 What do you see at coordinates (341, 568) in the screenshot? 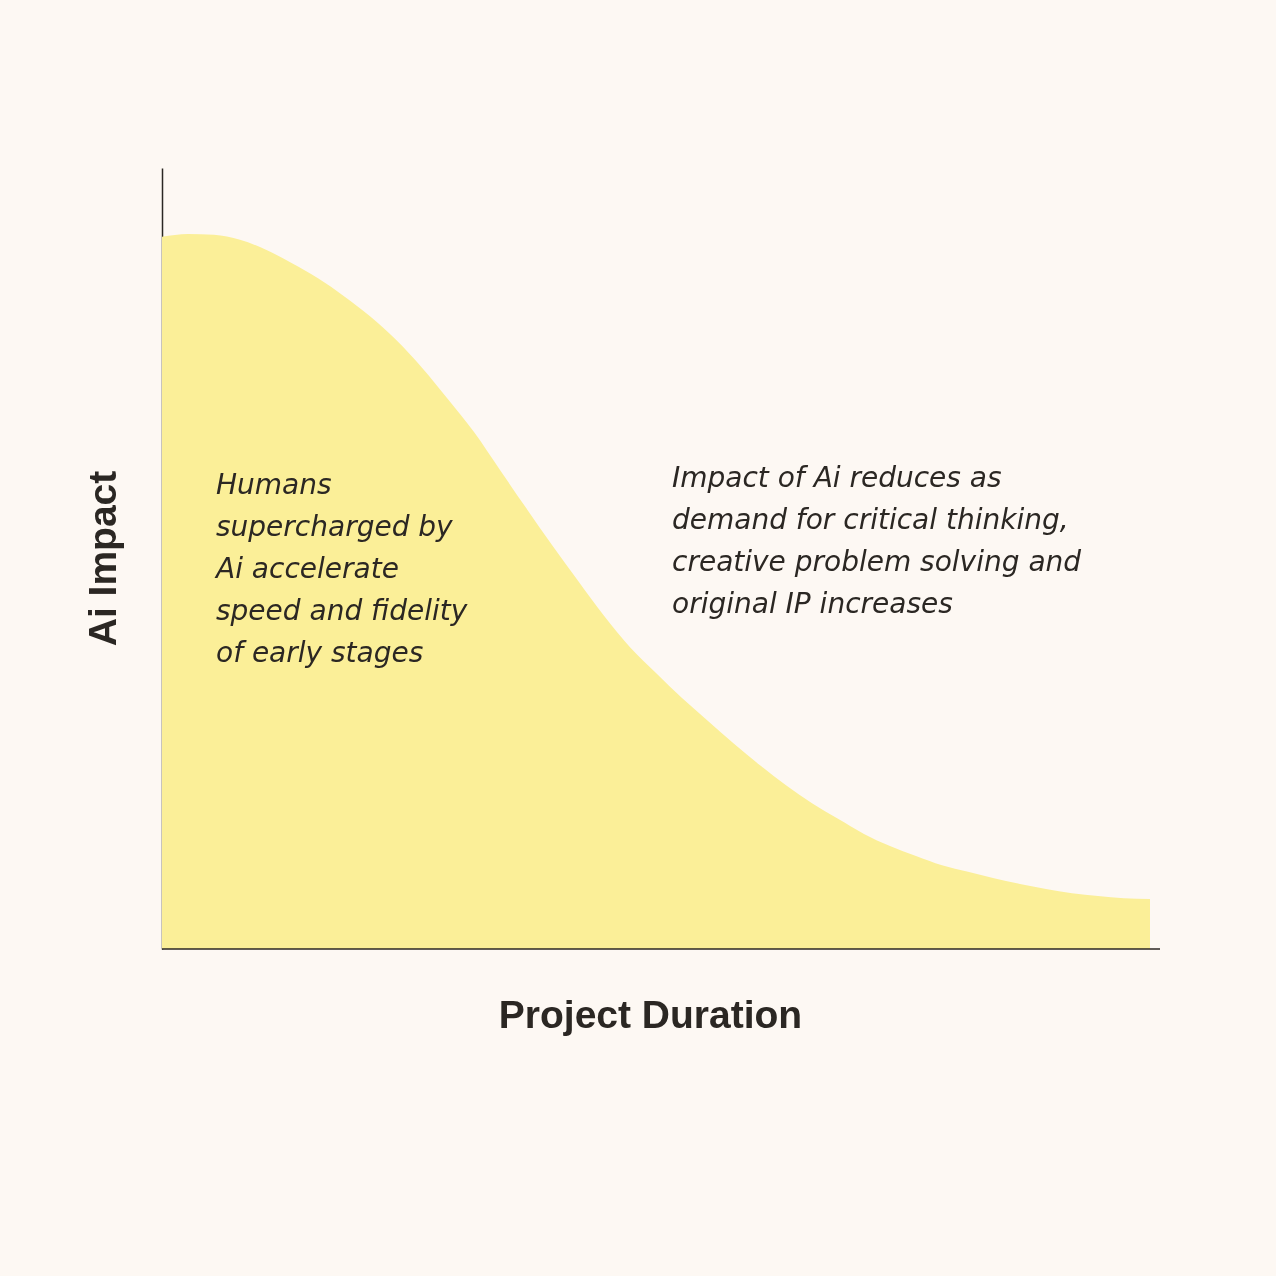
I see `annotation: Humans supercharged by Ai accelerate speed and fidelity of early stages` at bounding box center [341, 568].